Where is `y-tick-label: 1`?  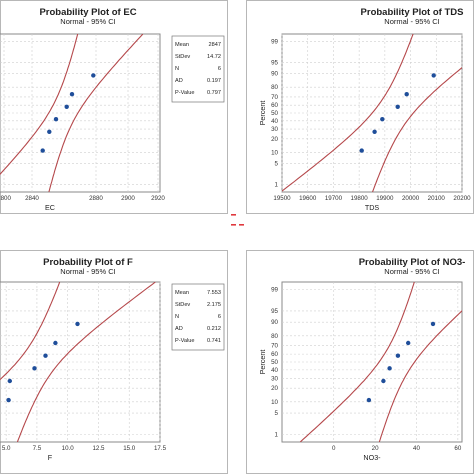 y-tick-label: 1 is located at coordinates (277, 184).